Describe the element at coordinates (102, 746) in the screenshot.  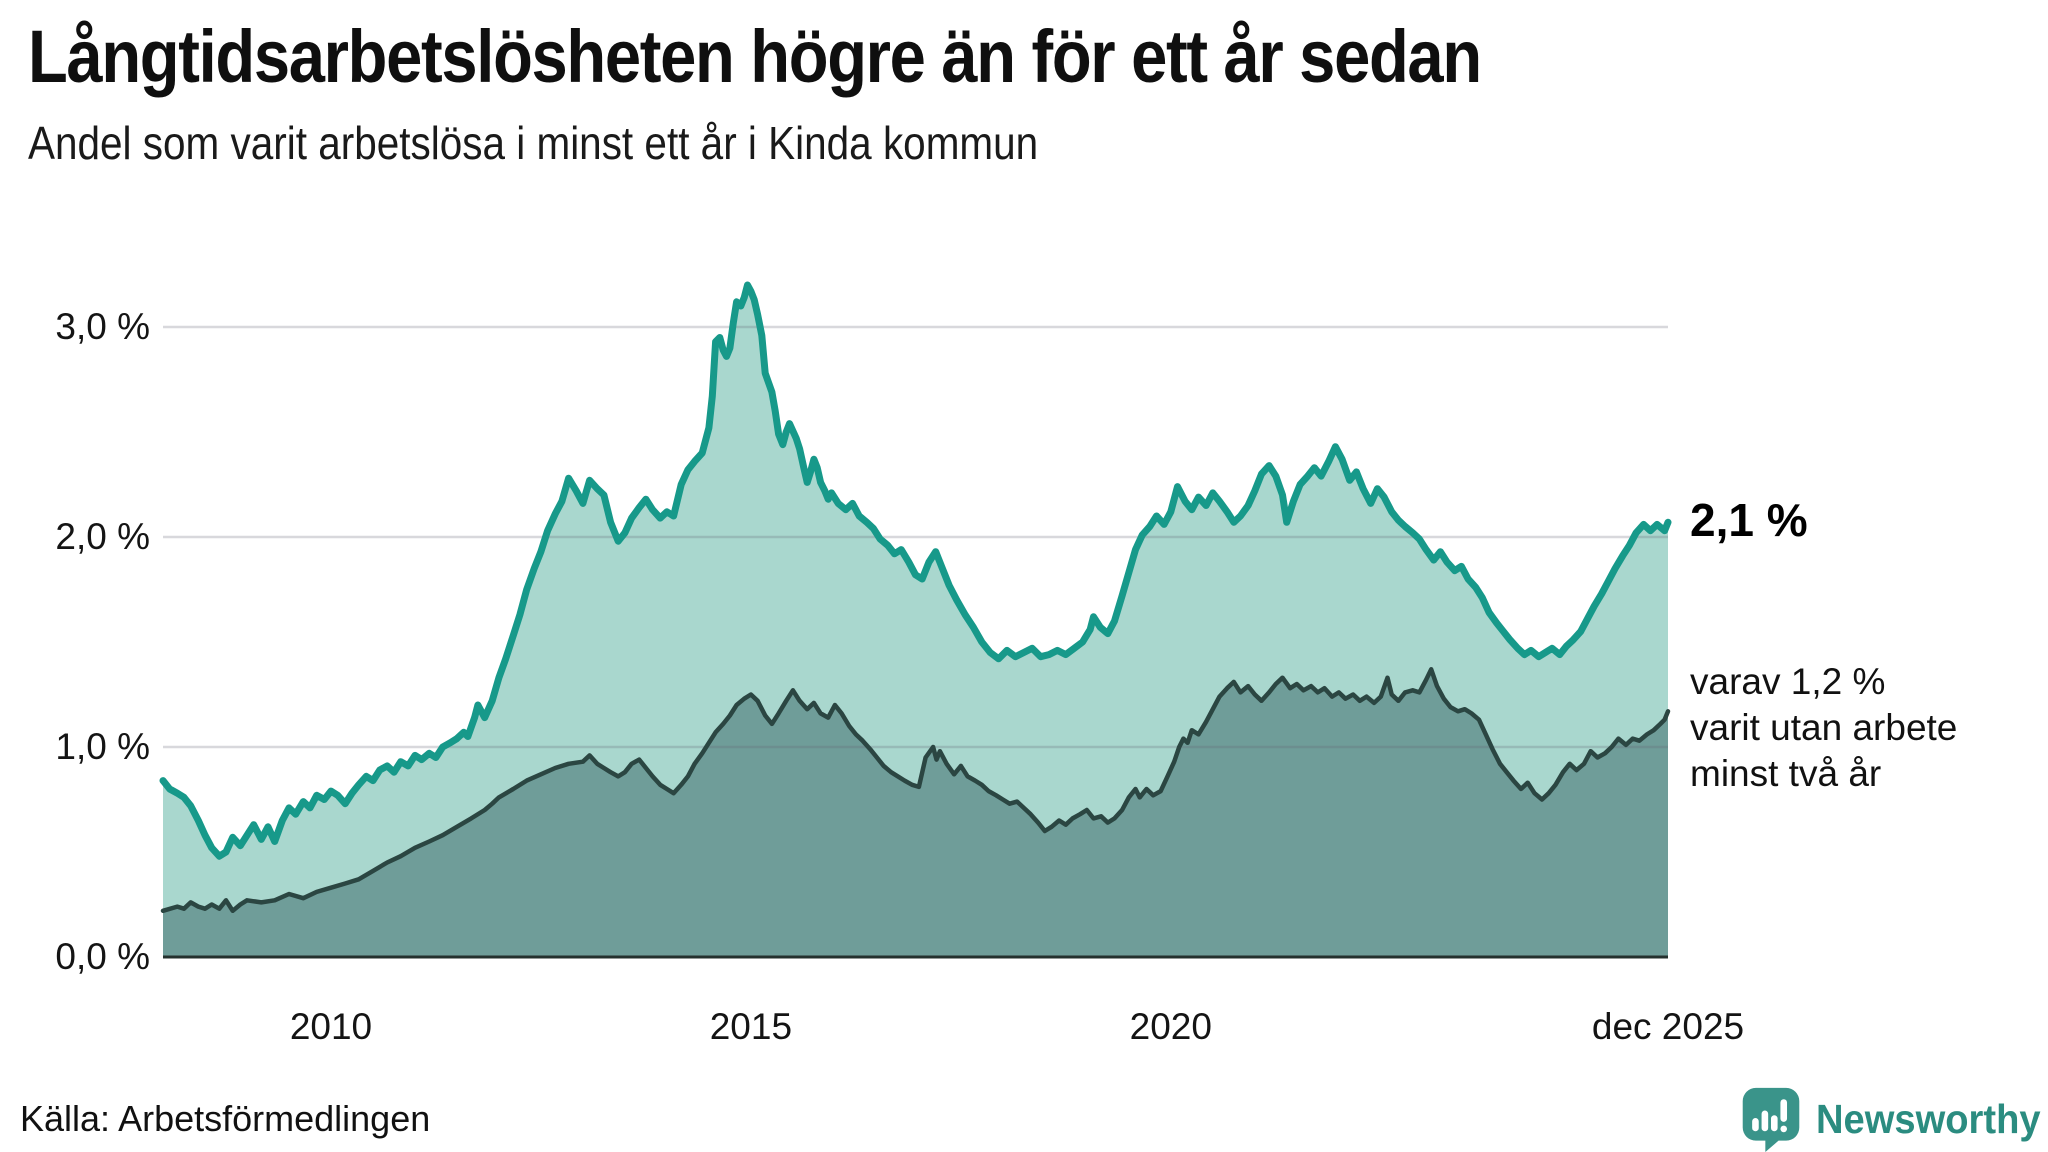
I see `y-axis-label: 1,0 %` at that location.